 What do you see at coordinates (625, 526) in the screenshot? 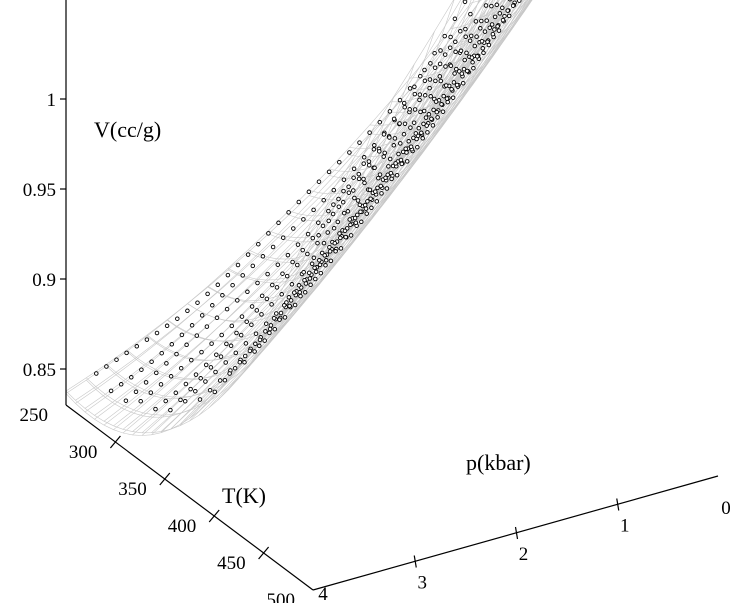
I see `p-tick-label: 1` at bounding box center [625, 526].